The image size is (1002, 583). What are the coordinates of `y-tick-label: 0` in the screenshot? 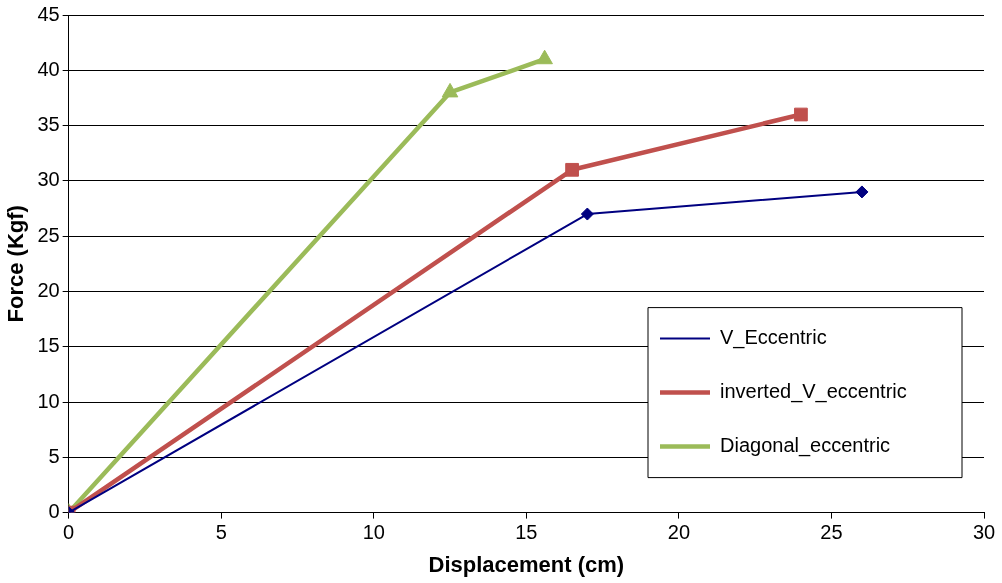 It's located at (54, 511).